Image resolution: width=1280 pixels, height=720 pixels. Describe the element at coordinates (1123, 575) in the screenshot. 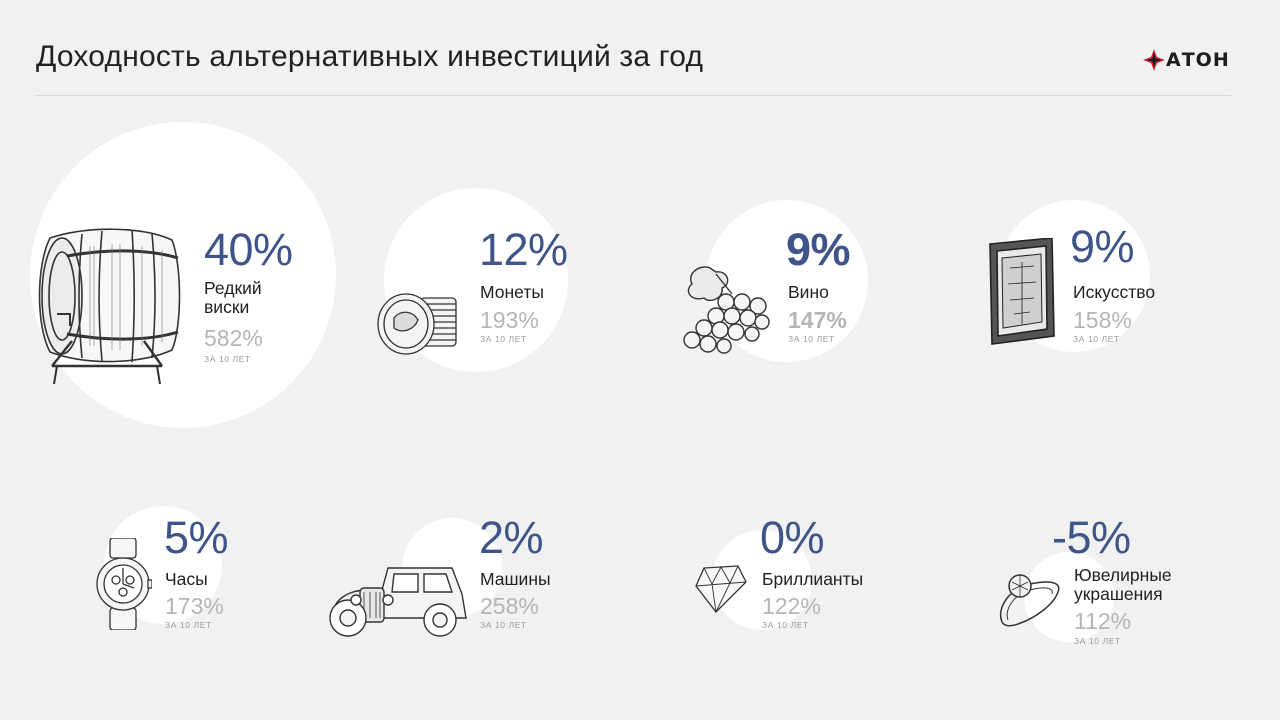

I see `jewelry-label-line1: Ювелирные` at that location.